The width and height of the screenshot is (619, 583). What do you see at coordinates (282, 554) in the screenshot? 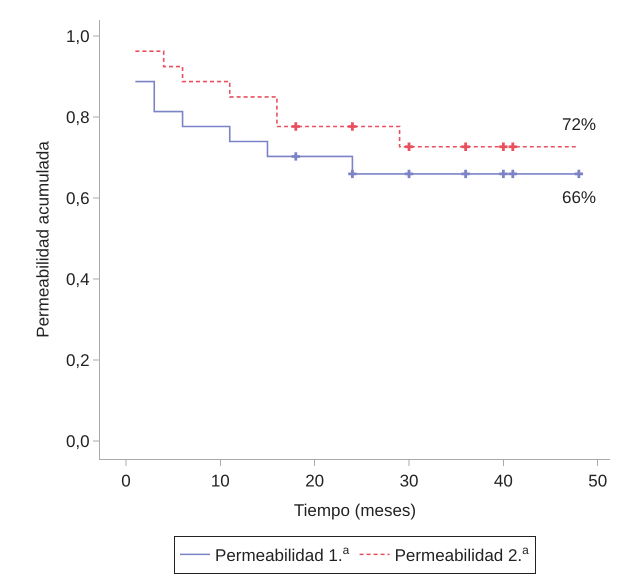
I see `legend-label: Permeabilidad 1.$^{a}$` at bounding box center [282, 554].